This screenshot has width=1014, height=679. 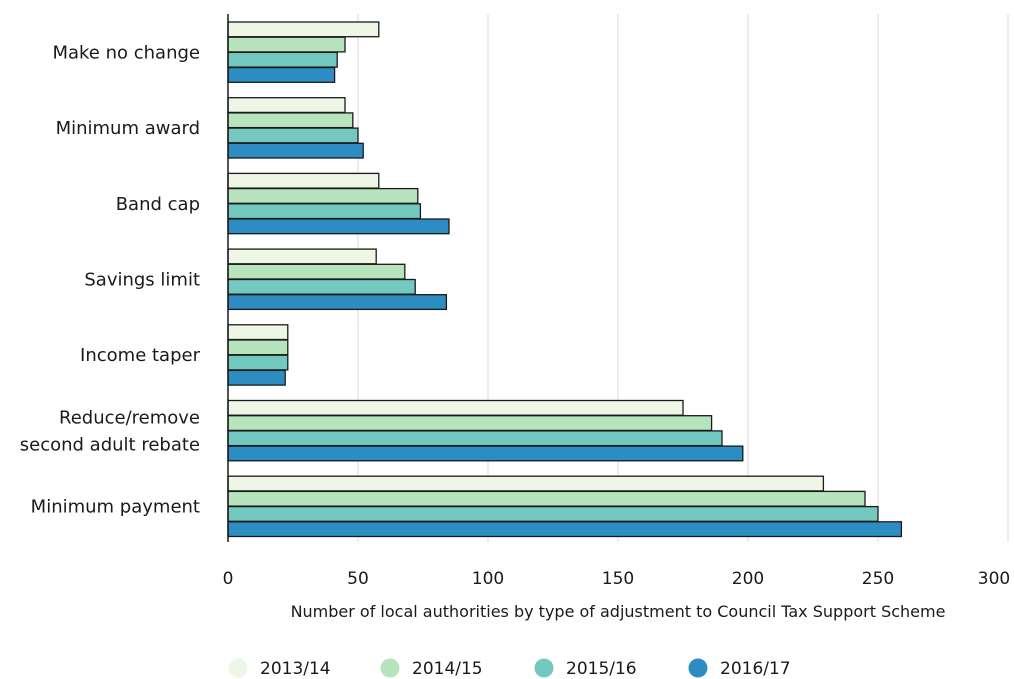 What do you see at coordinates (509, 668) in the screenshot?
I see `legend: 2013/14 2014/15 2015/16 2016/17` at bounding box center [509, 668].